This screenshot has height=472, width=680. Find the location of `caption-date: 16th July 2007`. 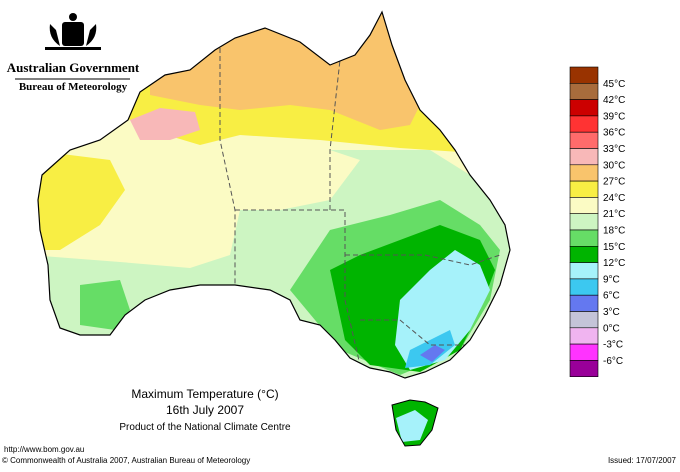

caption-date: 16th July 2007 is located at coordinates (205, 410).